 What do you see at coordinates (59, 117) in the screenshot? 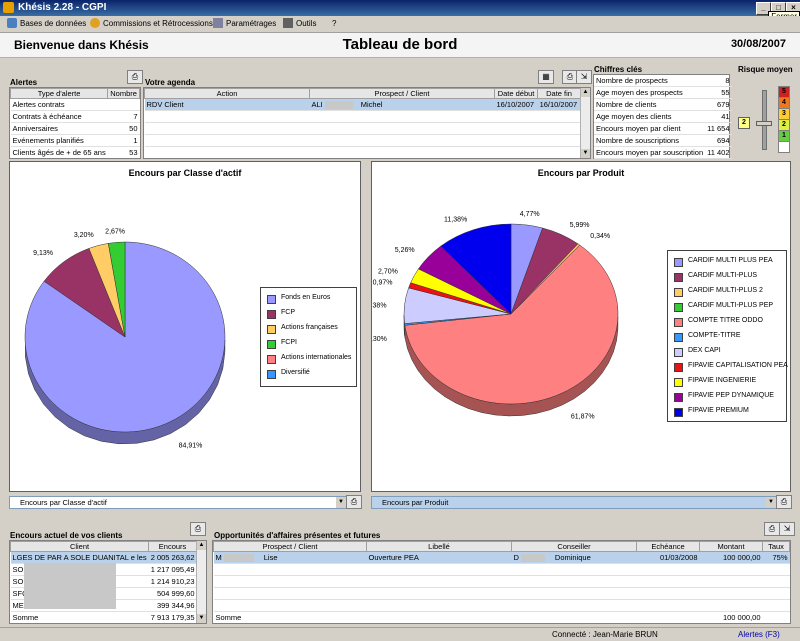
I see `alert-type: Contrats à échéance` at bounding box center [59, 117].